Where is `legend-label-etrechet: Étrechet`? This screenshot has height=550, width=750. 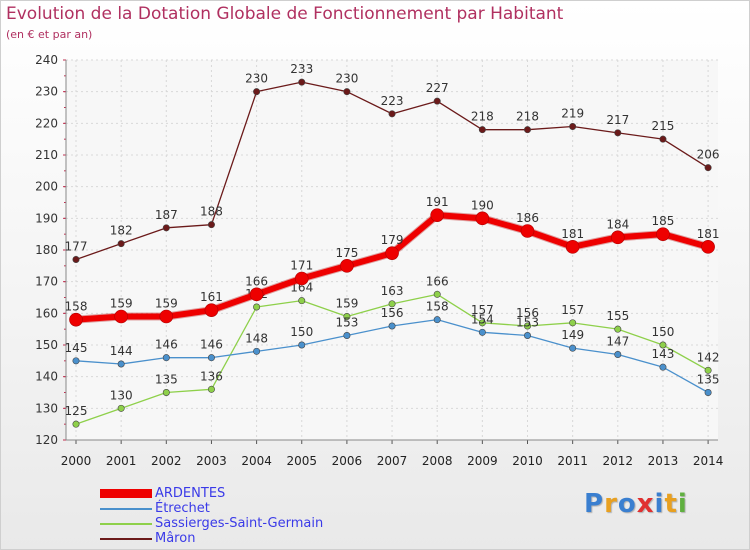
legend-label-etrechet: Étrechet is located at coordinates (182, 508).